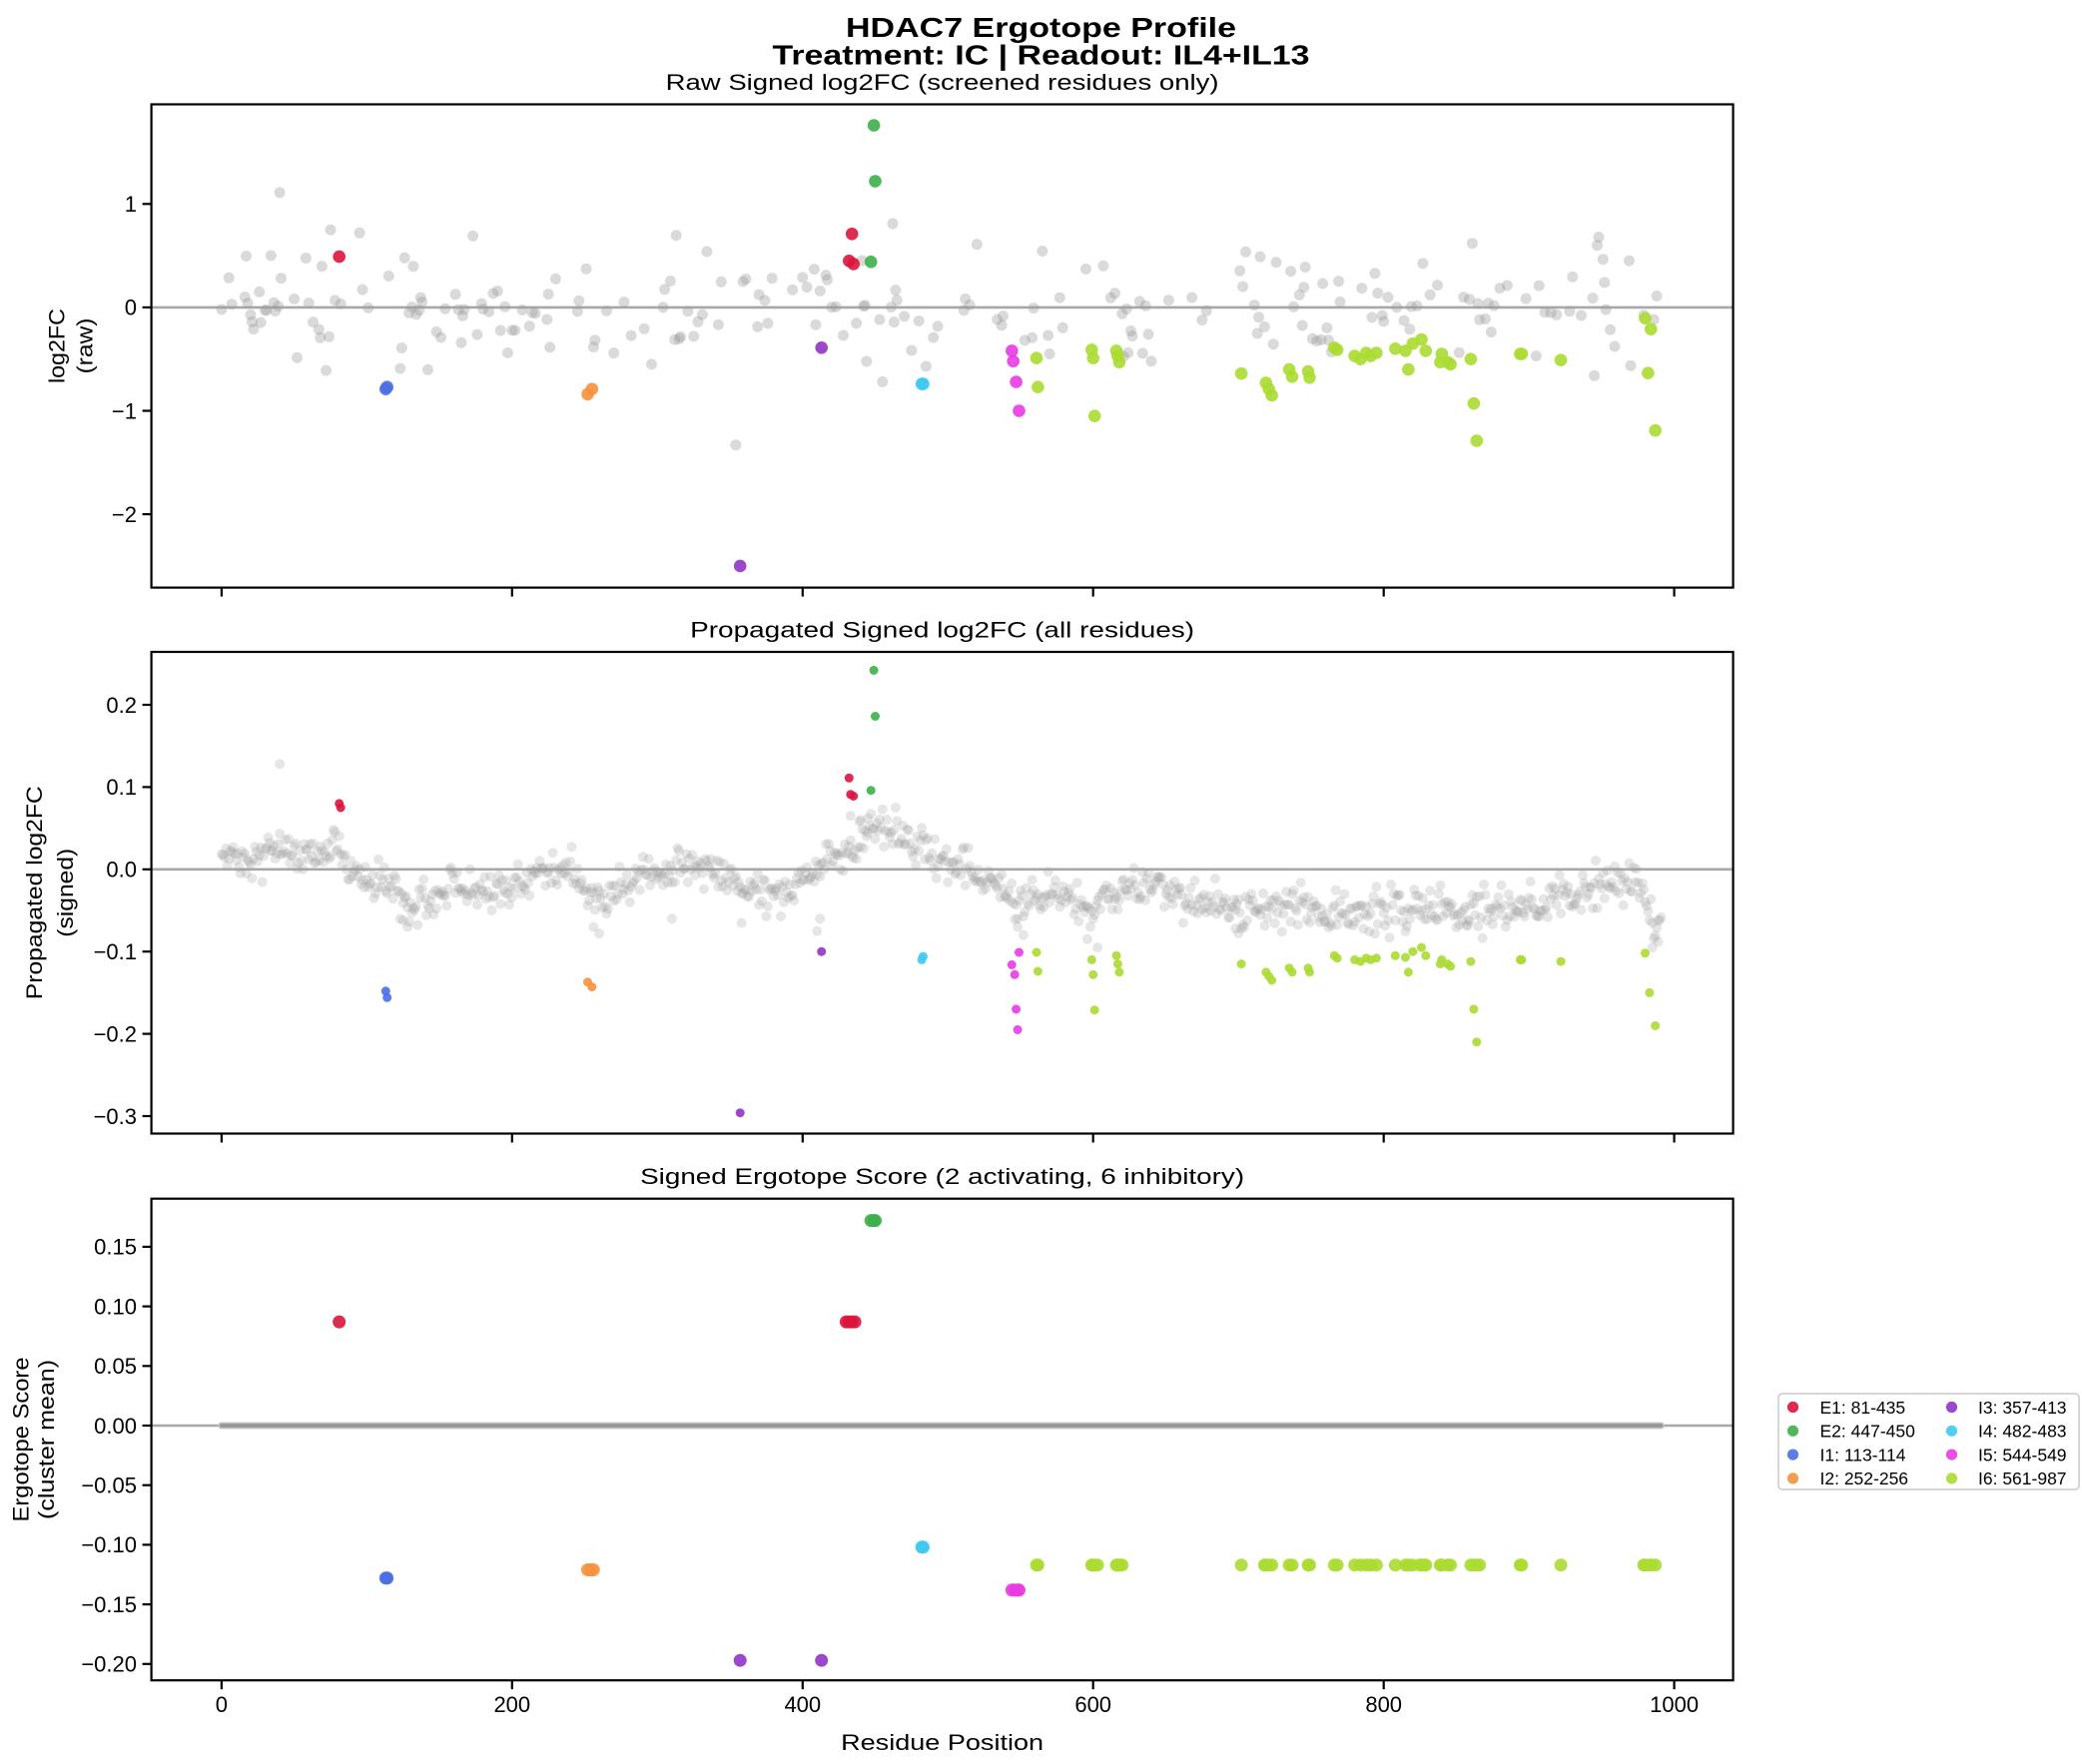 The image size is (2082, 1764). Describe the element at coordinates (1868, 1432) in the screenshot. I see `svg-text: E2: 447-450` at that location.